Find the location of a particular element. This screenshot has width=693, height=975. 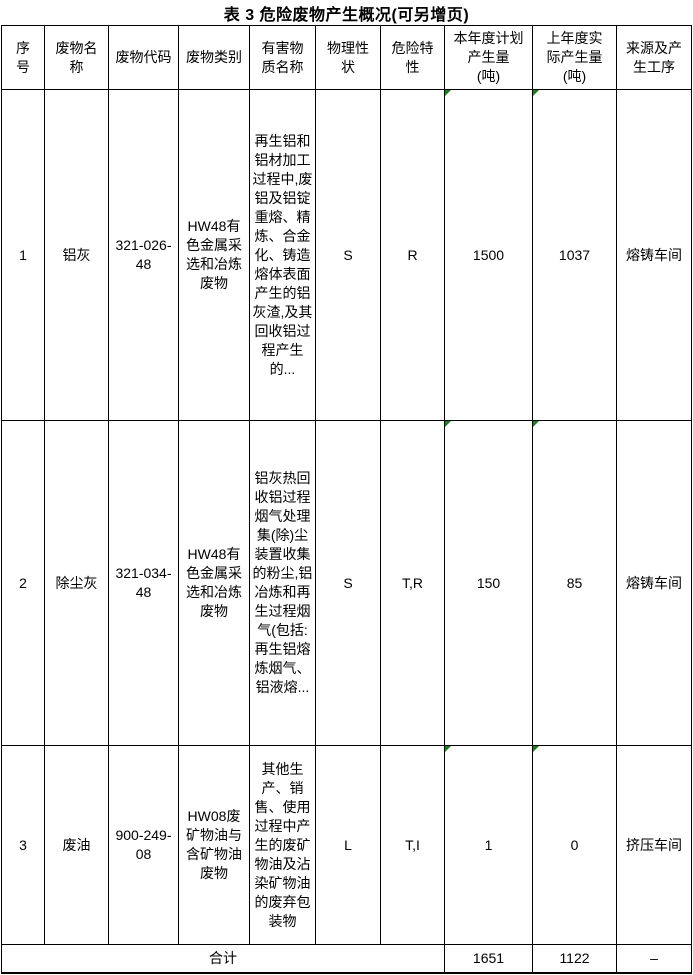

cell-planned-output: 1500 is located at coordinates (488, 255).